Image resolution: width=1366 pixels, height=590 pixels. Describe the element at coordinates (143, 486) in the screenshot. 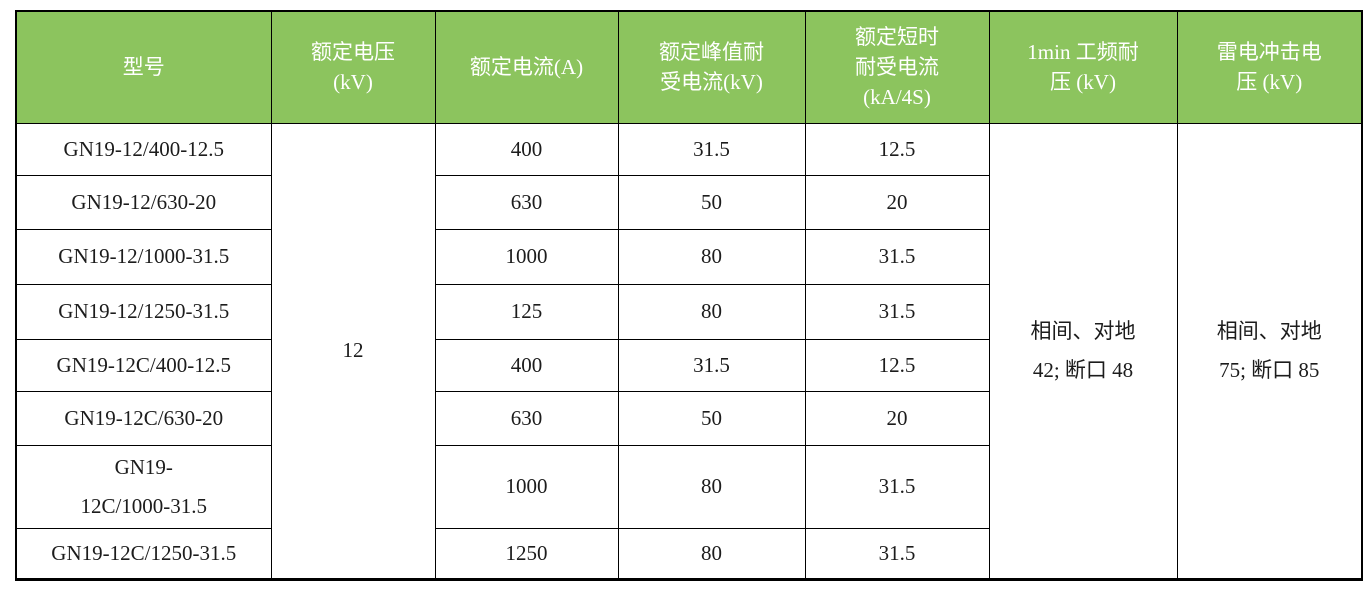

I see `model-cell: GN19- 12C/1000-31.5` at that location.